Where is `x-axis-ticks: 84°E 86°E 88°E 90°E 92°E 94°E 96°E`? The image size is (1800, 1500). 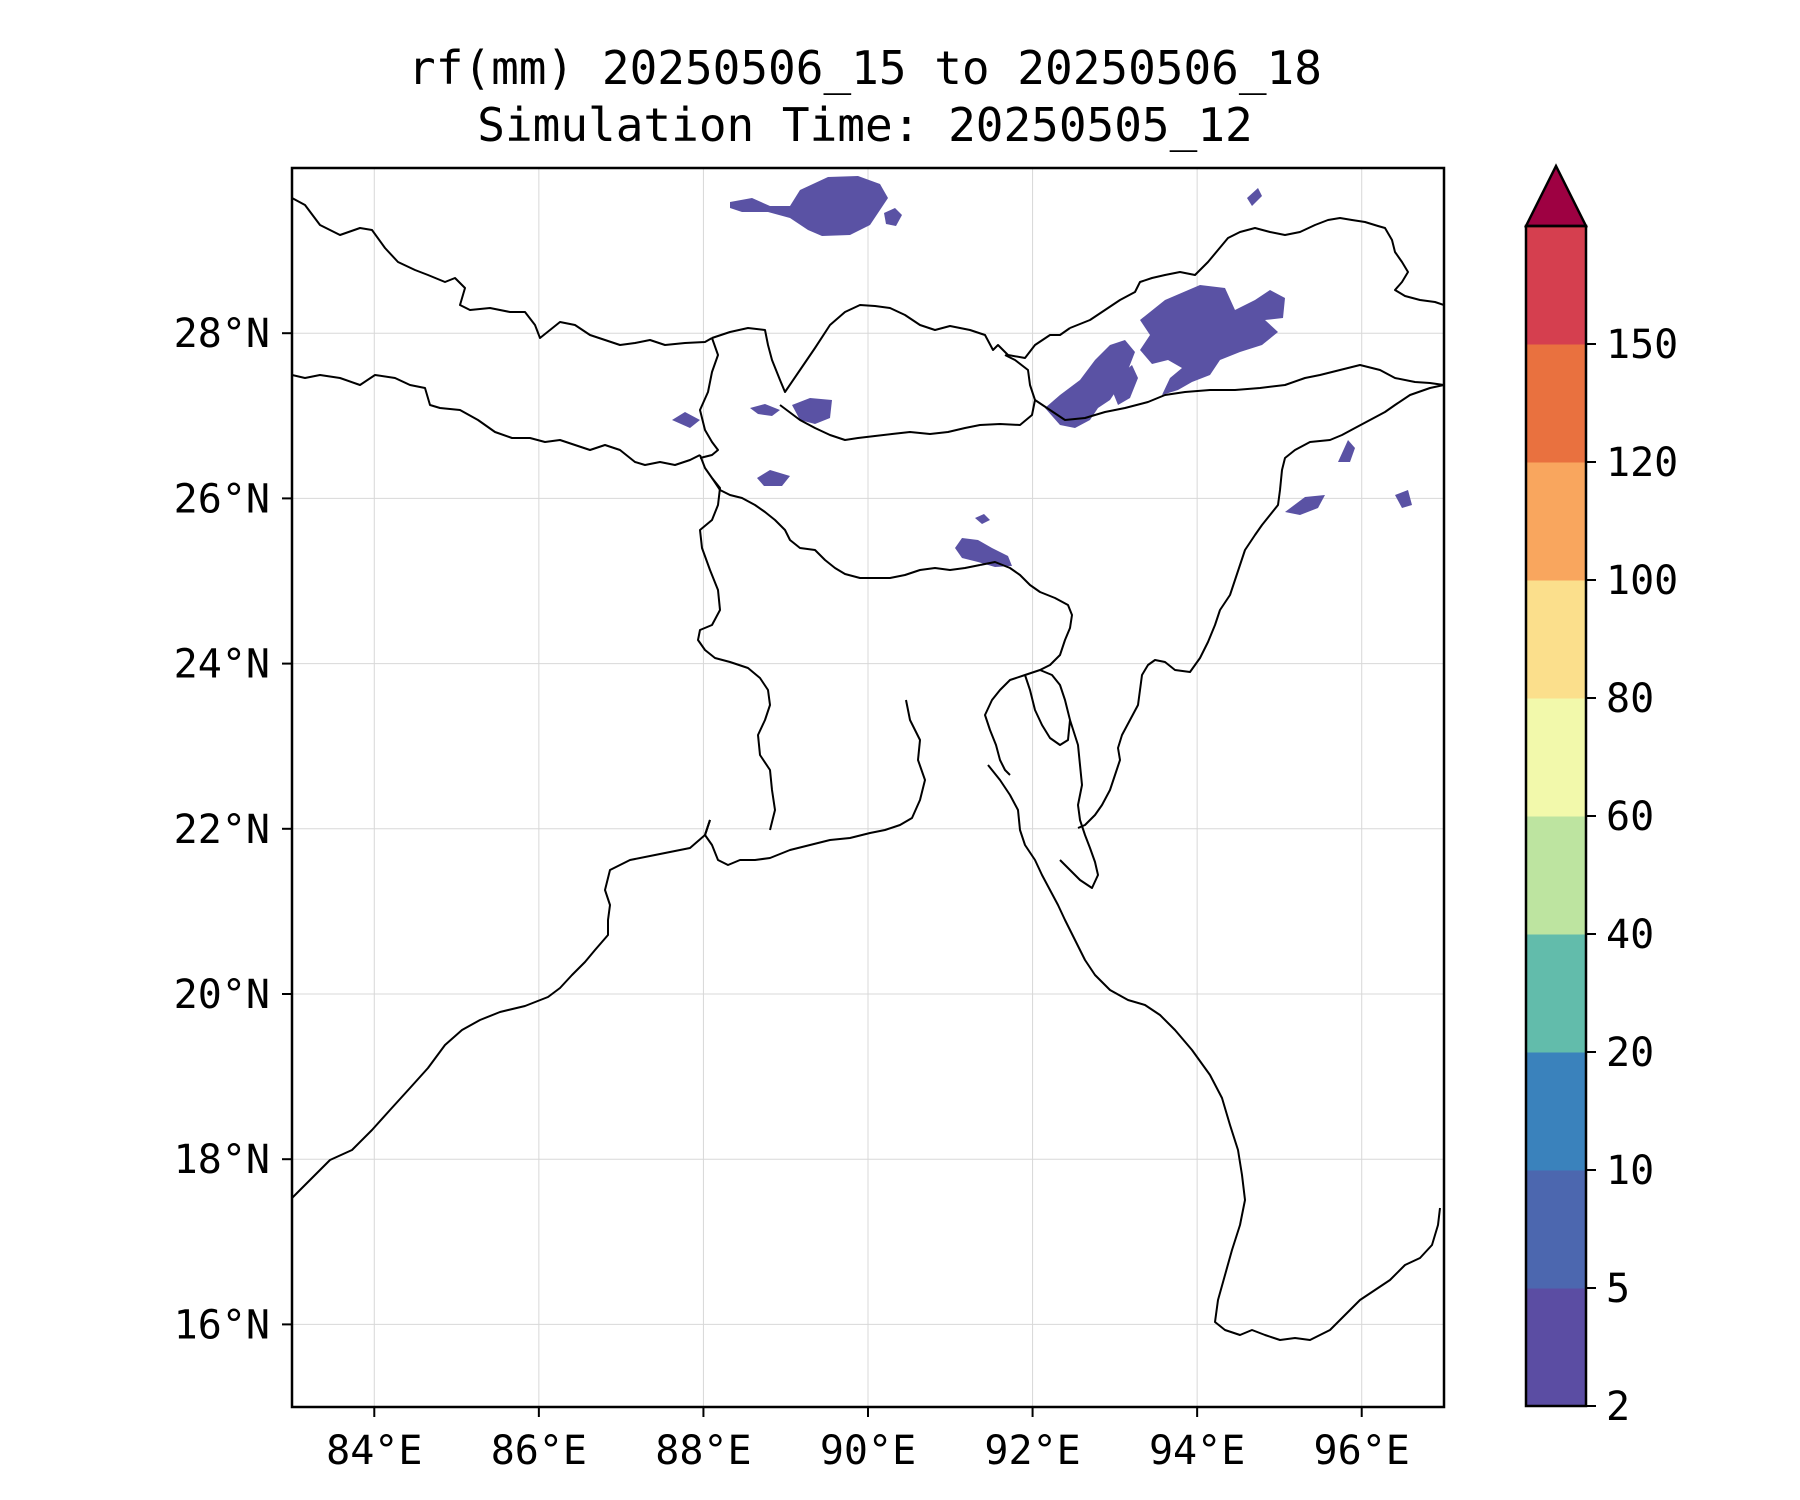
x-axis-ticks: 84°E 86°E 88°E 90°E 92°E 94°E 96°E is located at coordinates (868, 1440).